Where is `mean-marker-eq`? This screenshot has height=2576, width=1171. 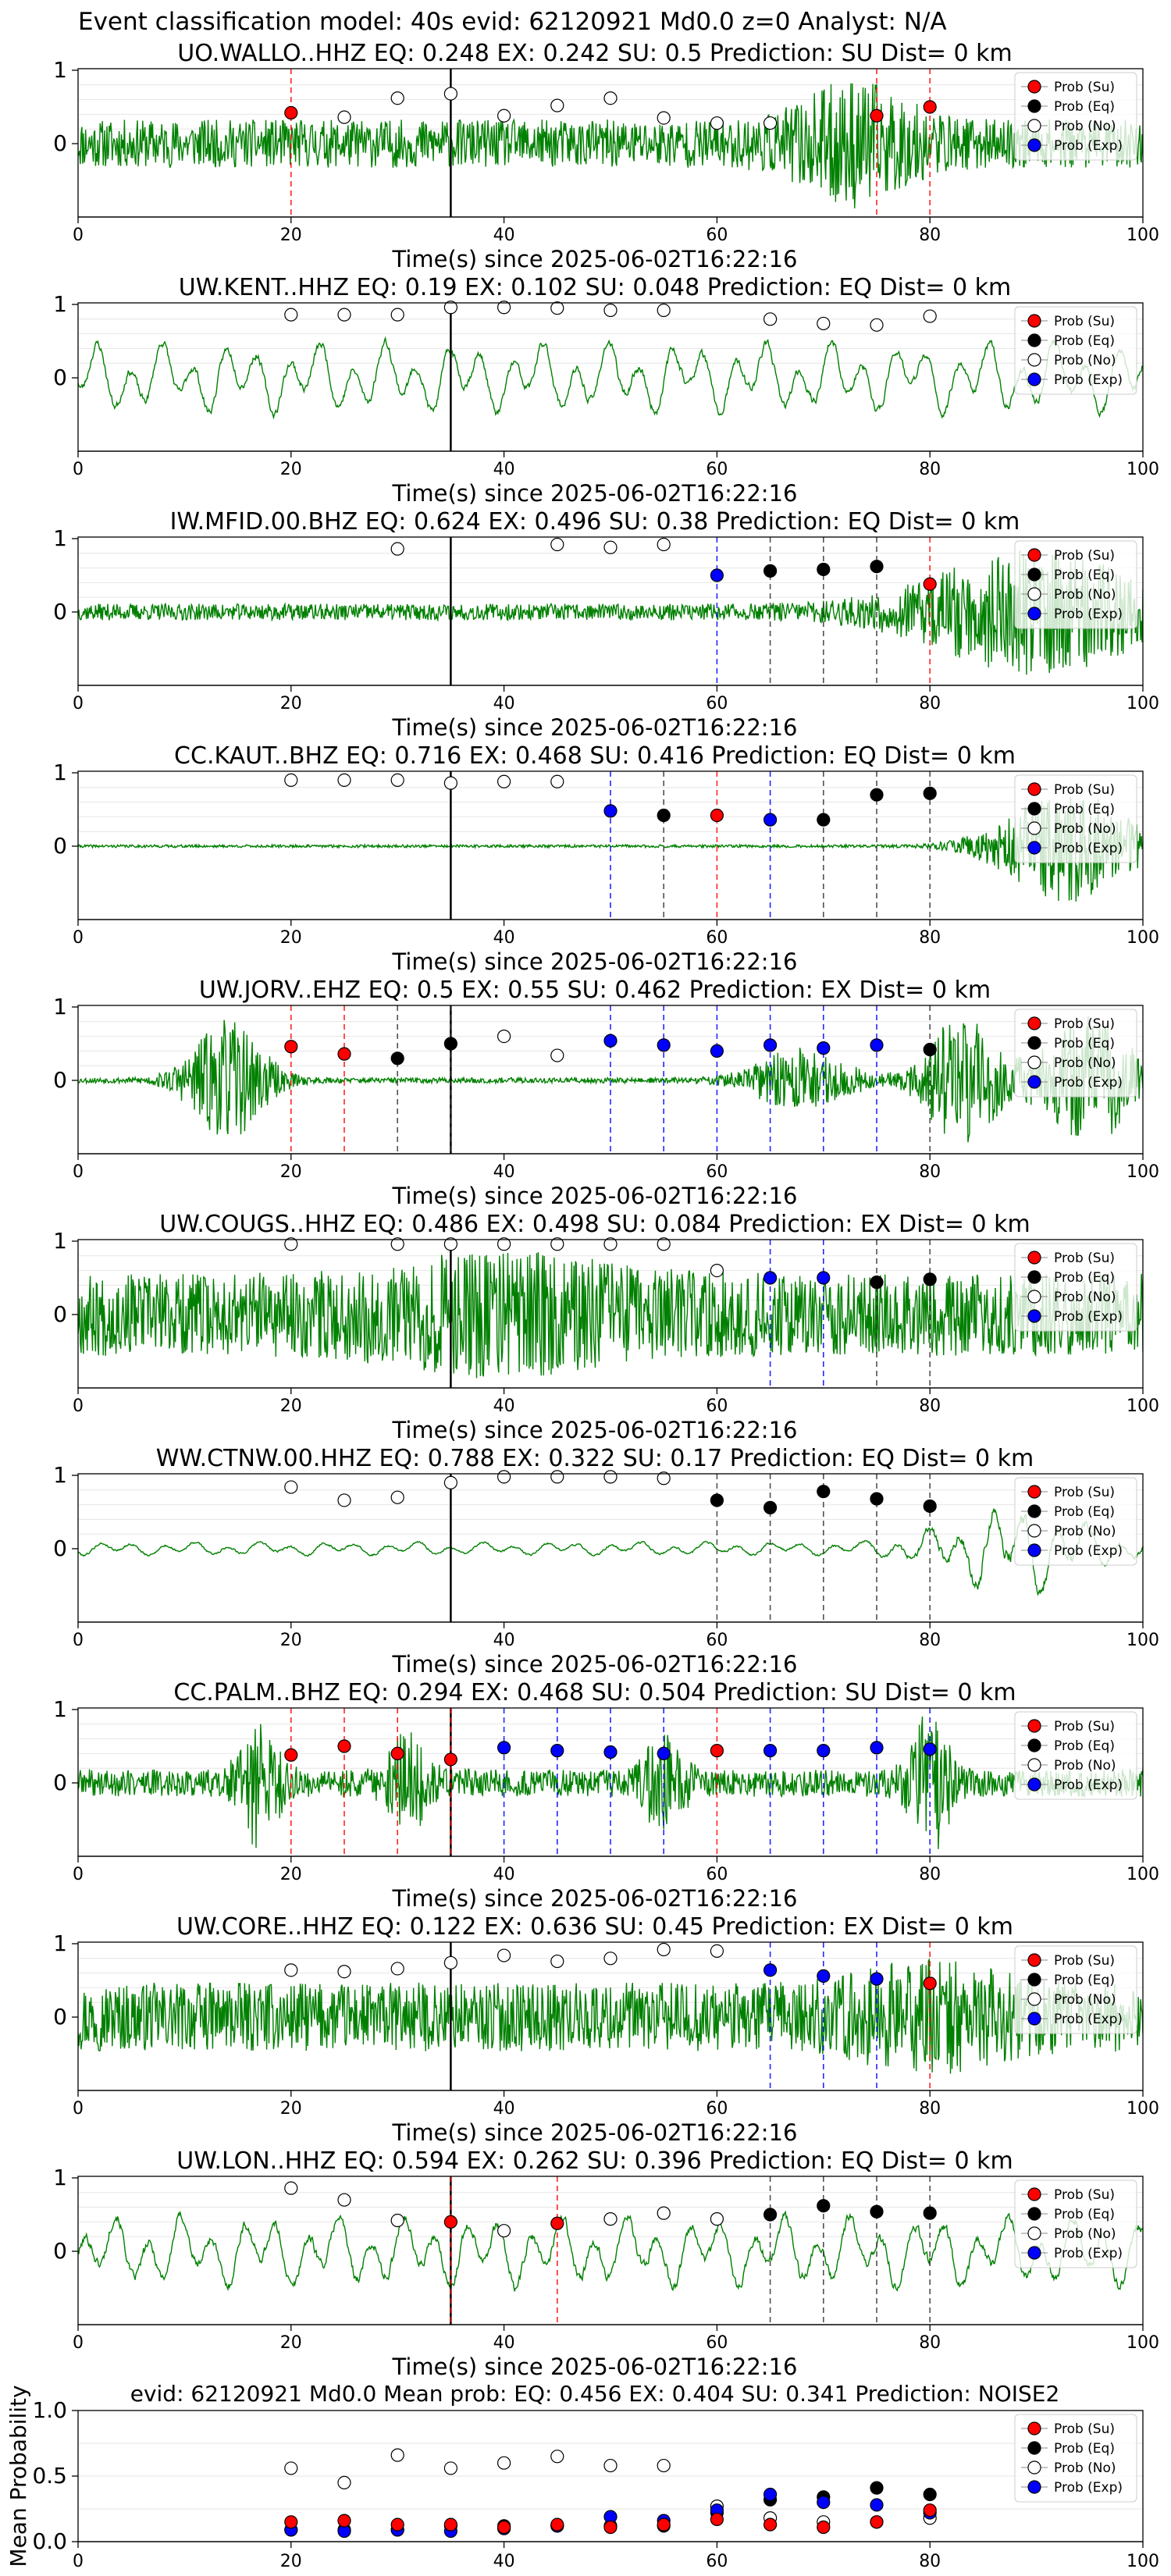 mean-marker-eq is located at coordinates (930, 2494).